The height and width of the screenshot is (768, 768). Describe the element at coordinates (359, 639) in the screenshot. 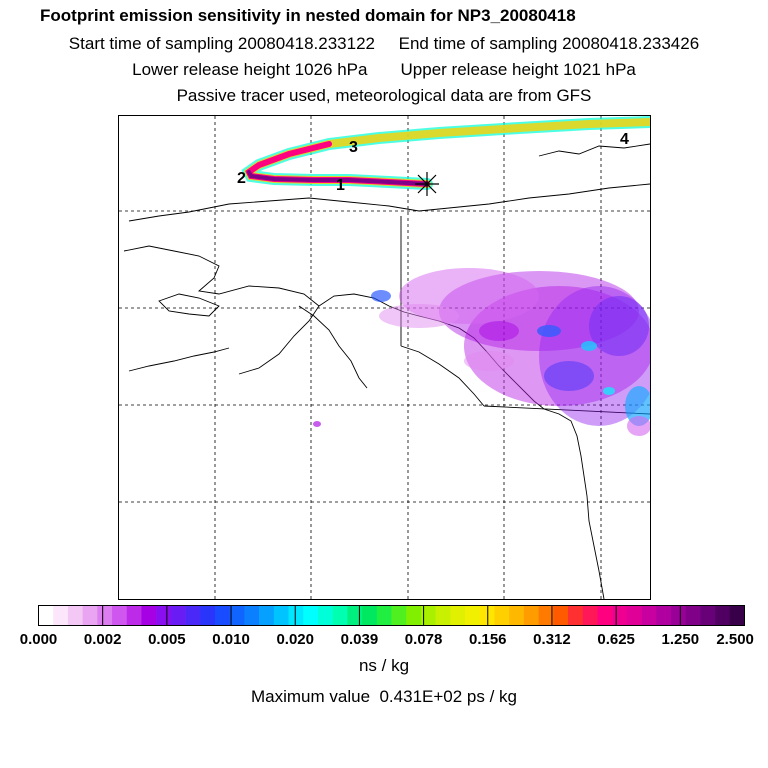

I see `colorbar-tick-label: 0.039` at that location.